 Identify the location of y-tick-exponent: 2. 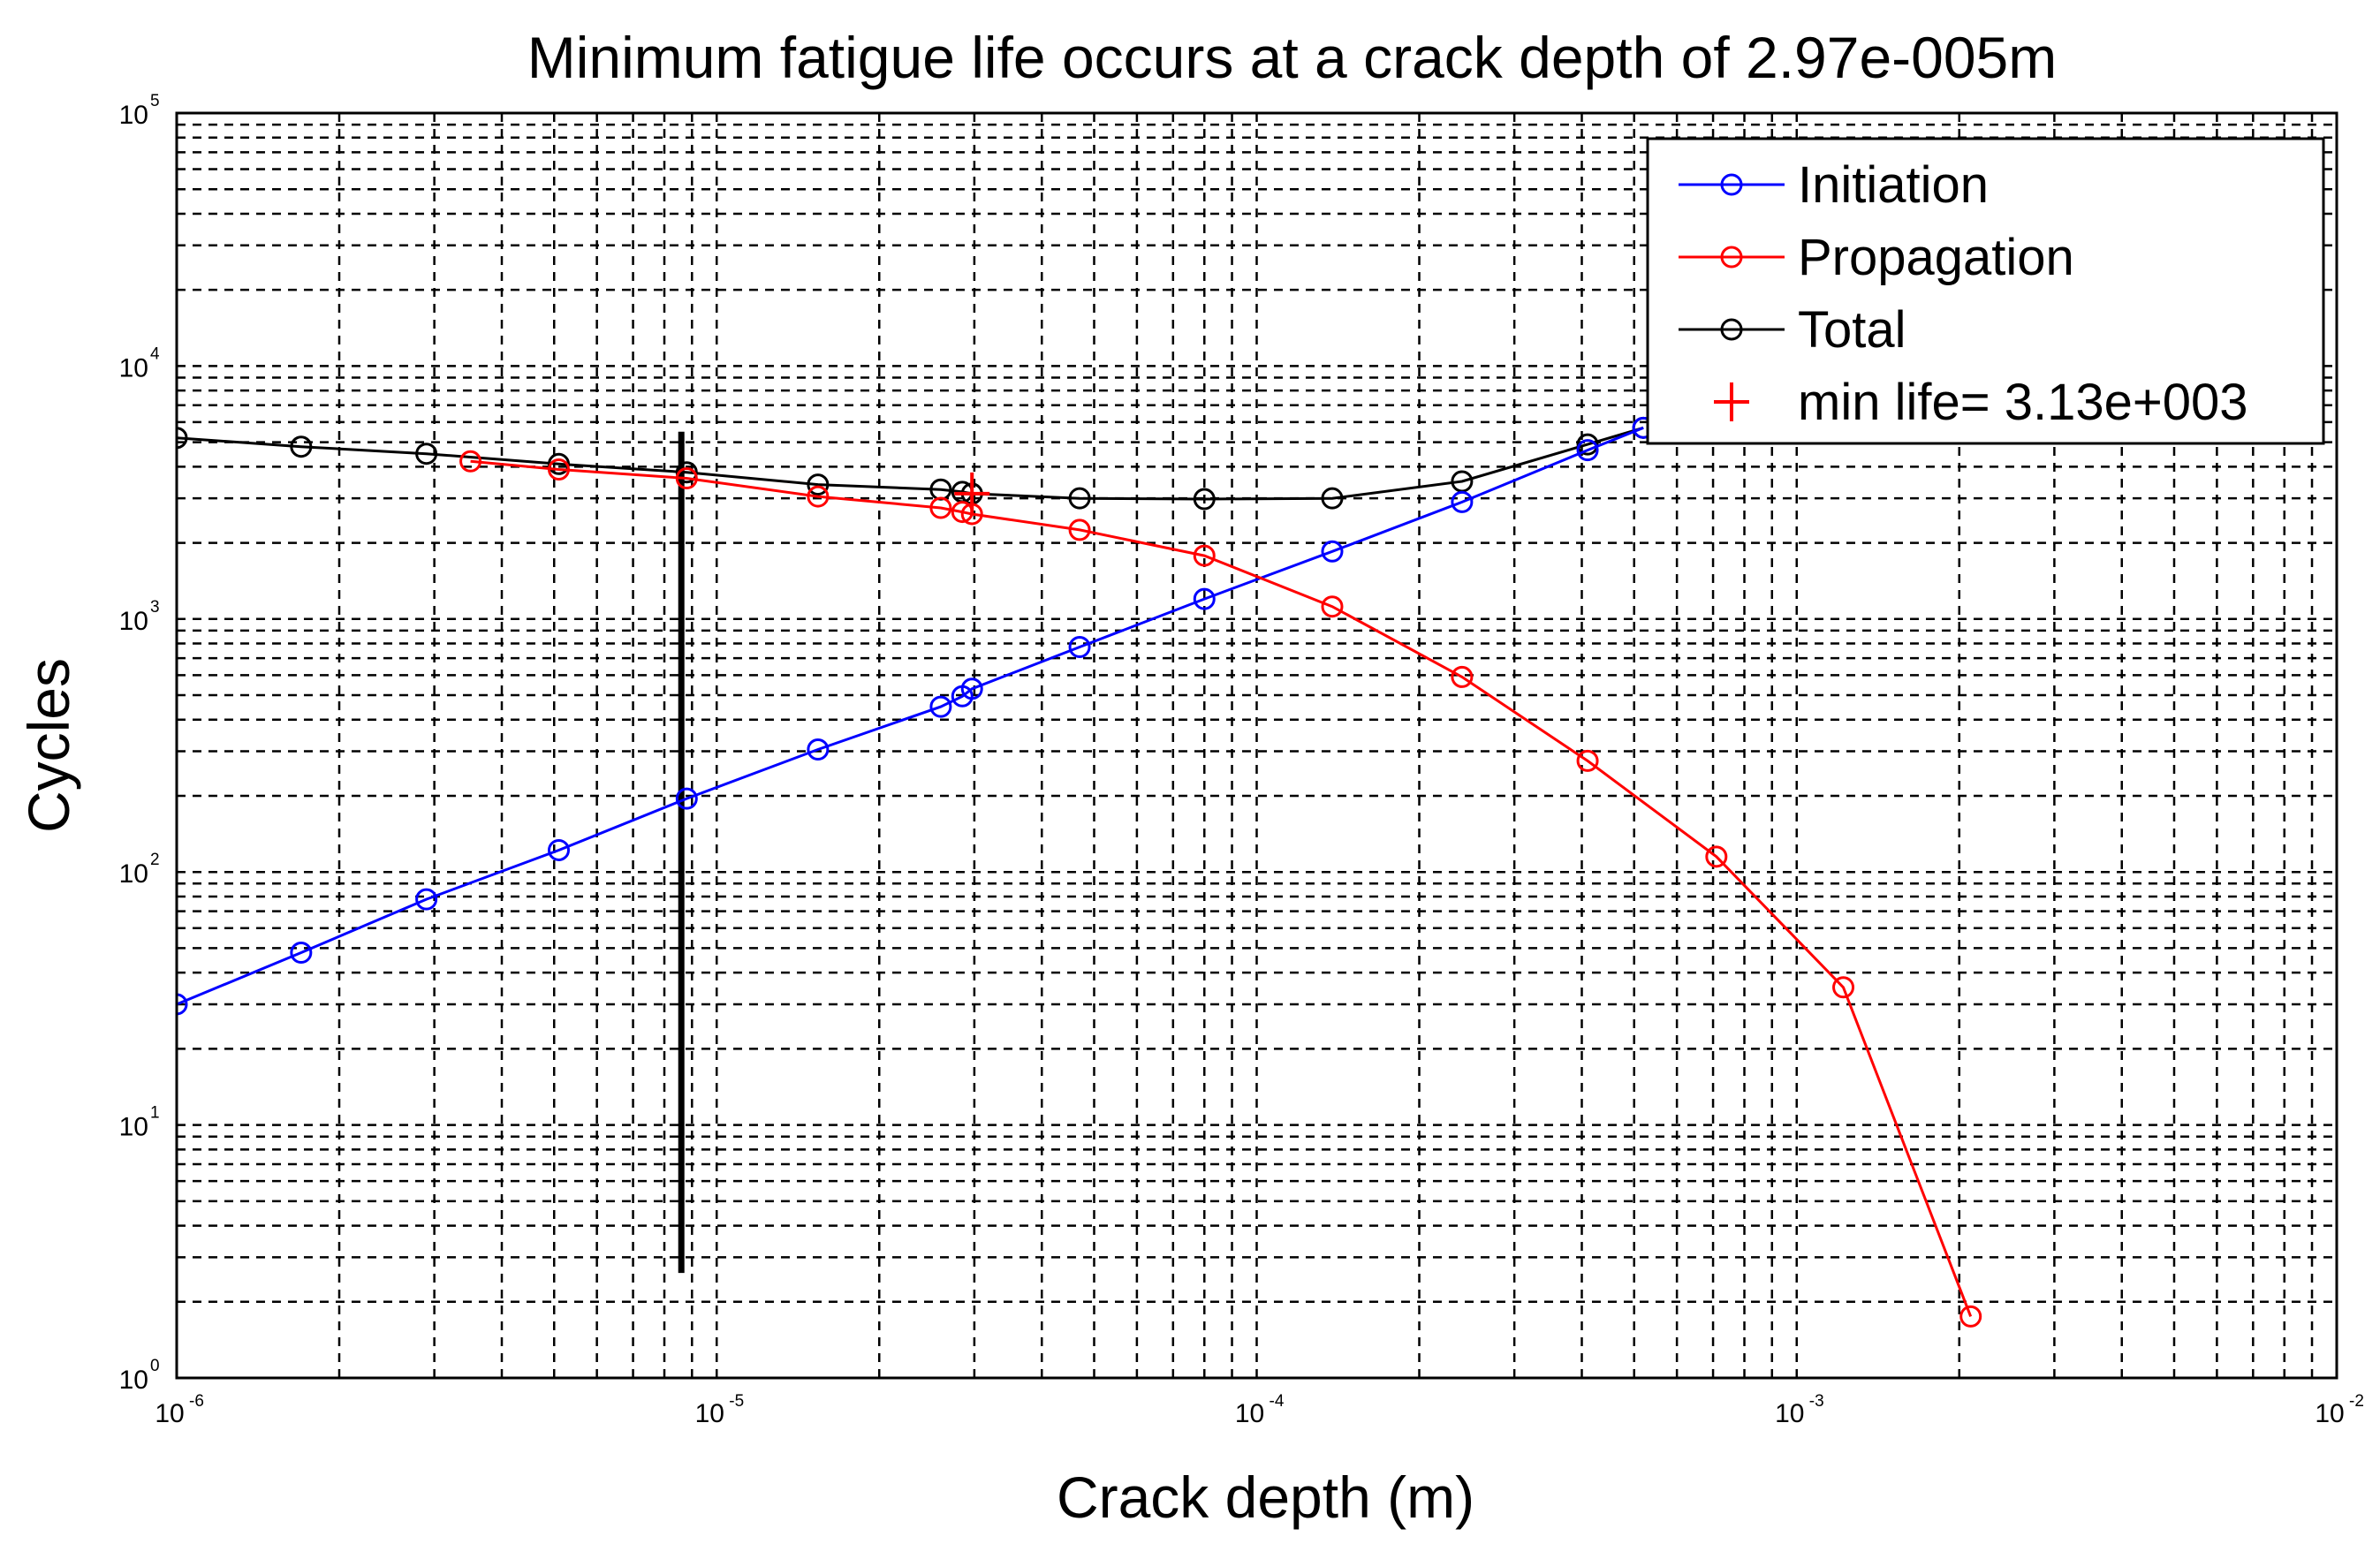
(155, 860).